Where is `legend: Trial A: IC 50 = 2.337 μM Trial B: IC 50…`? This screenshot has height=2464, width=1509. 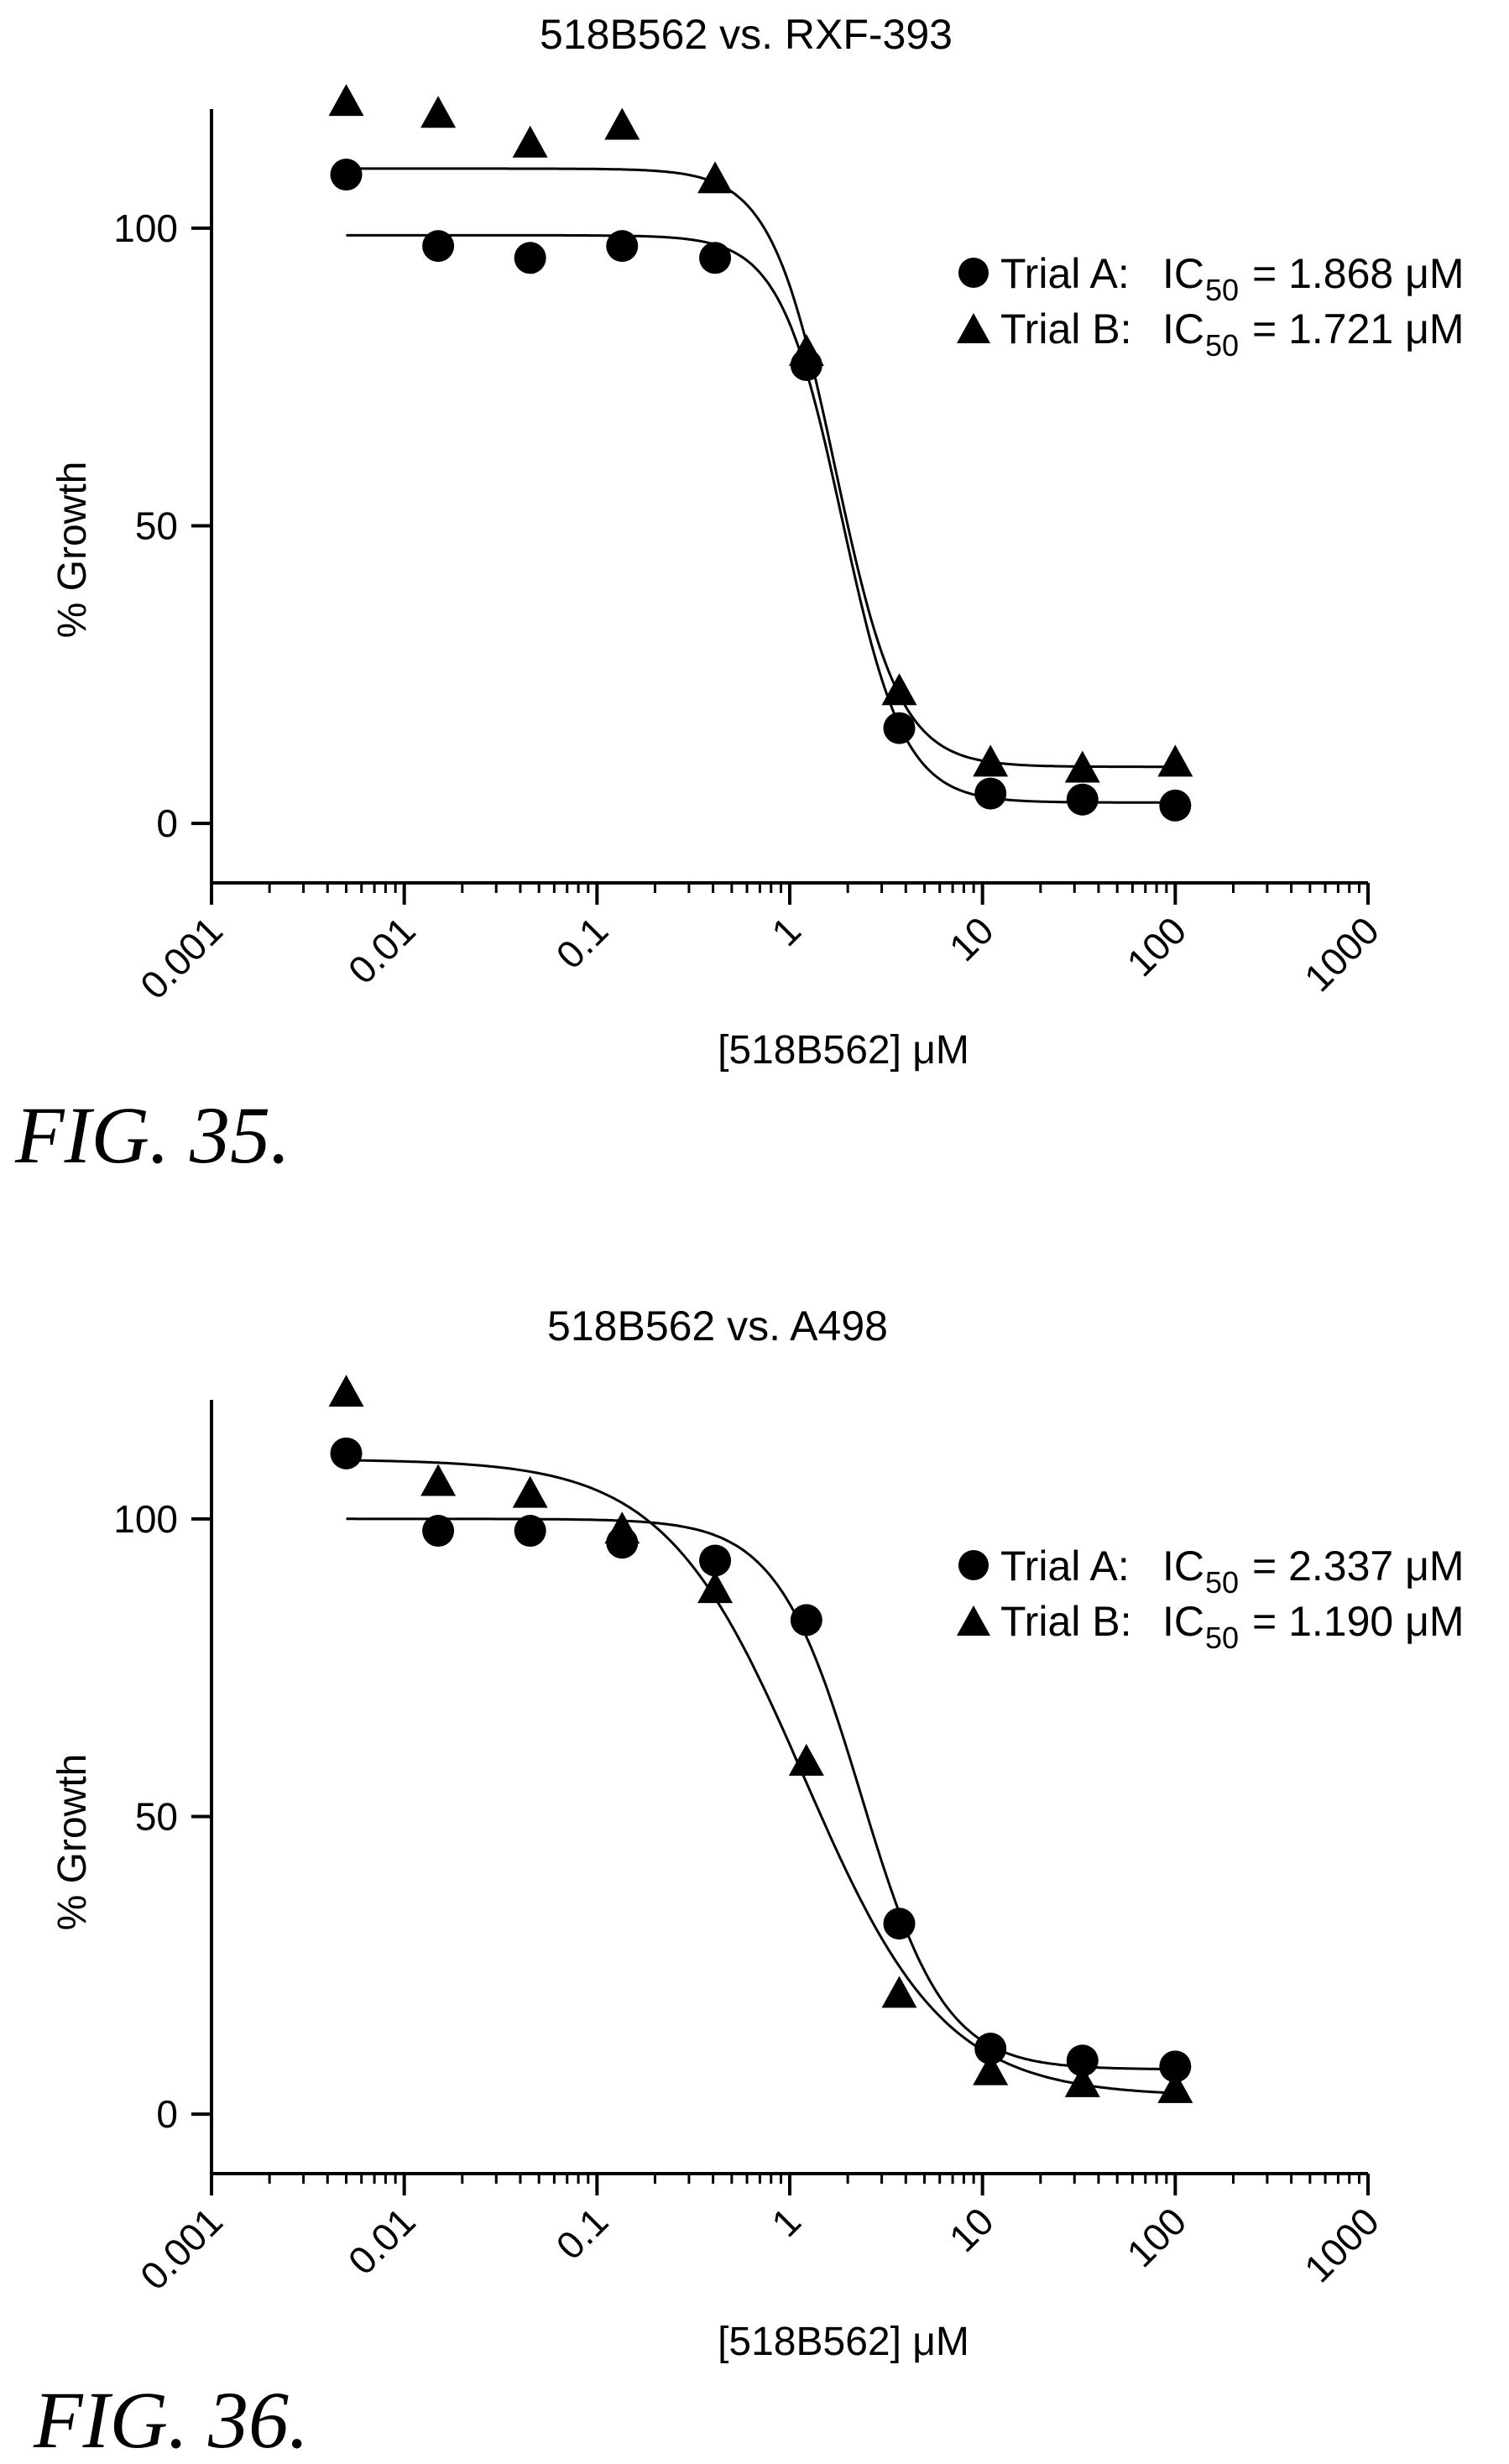
legend: Trial A: IC 50 = 2.337 μM Trial B: IC 50… is located at coordinates (1211, 1599).